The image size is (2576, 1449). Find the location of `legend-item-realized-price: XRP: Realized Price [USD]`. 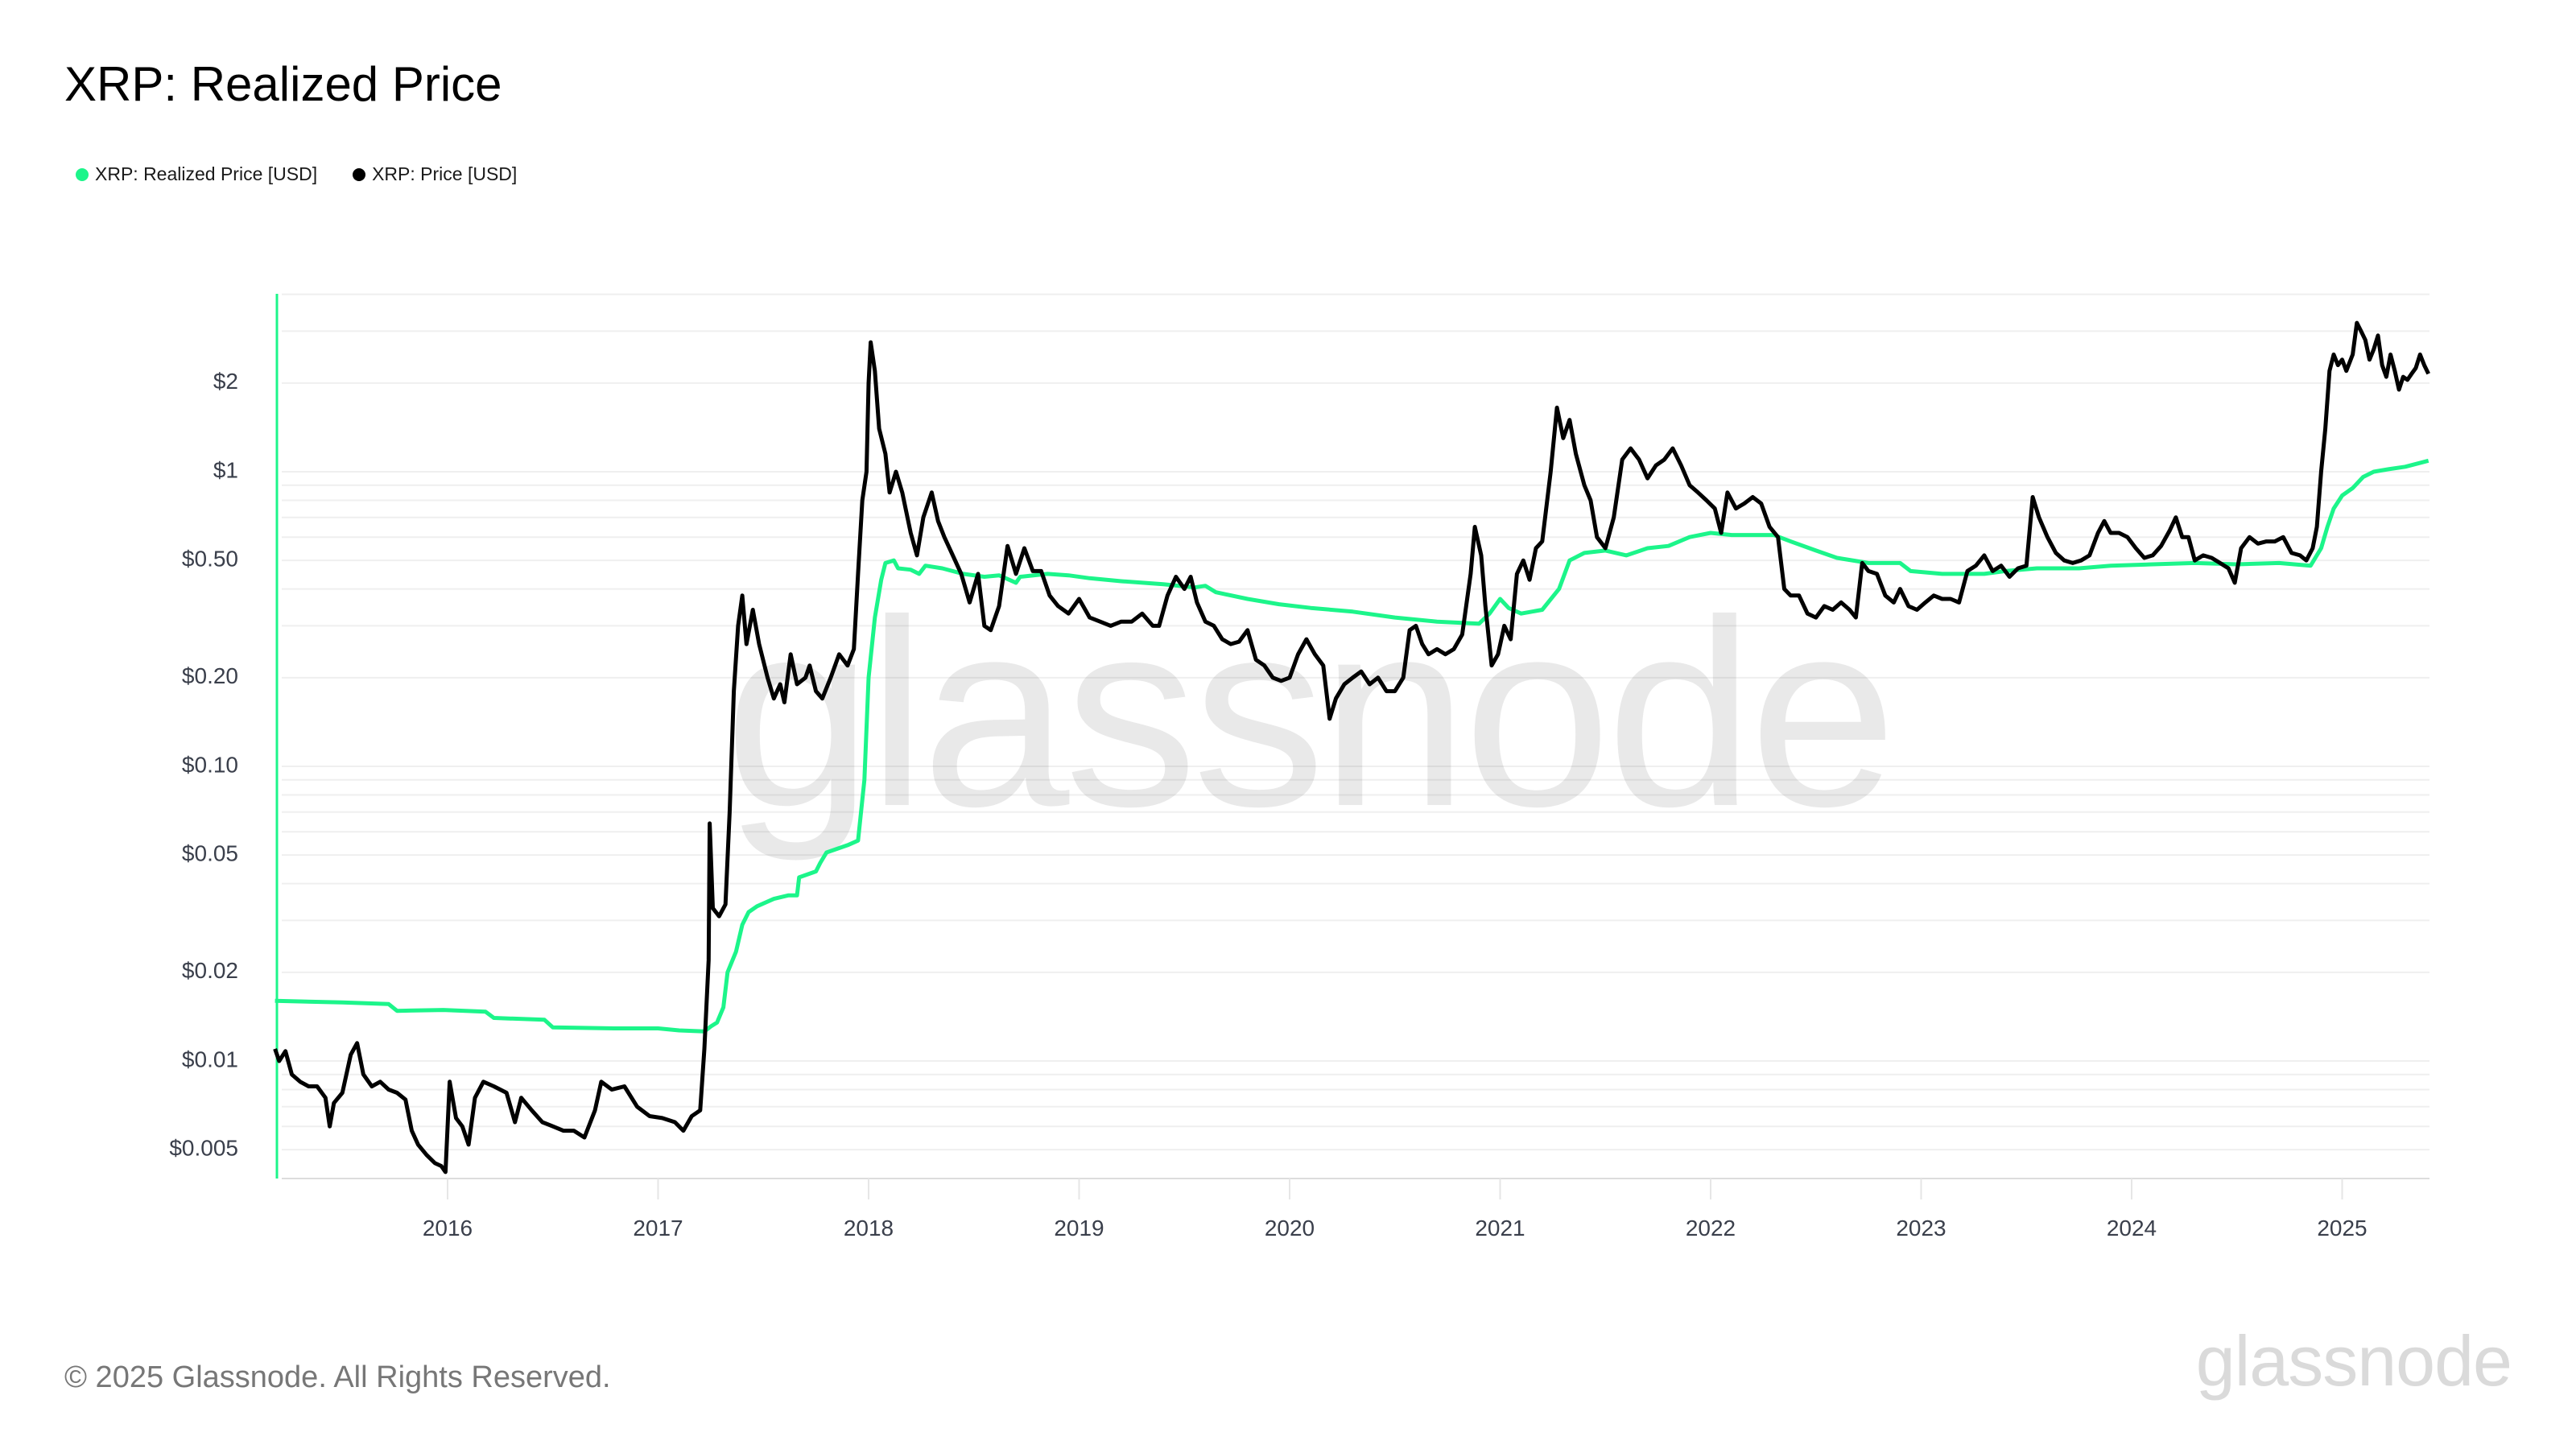

legend-item-realized-price: XRP: Realized Price [USD] is located at coordinates (196, 174).